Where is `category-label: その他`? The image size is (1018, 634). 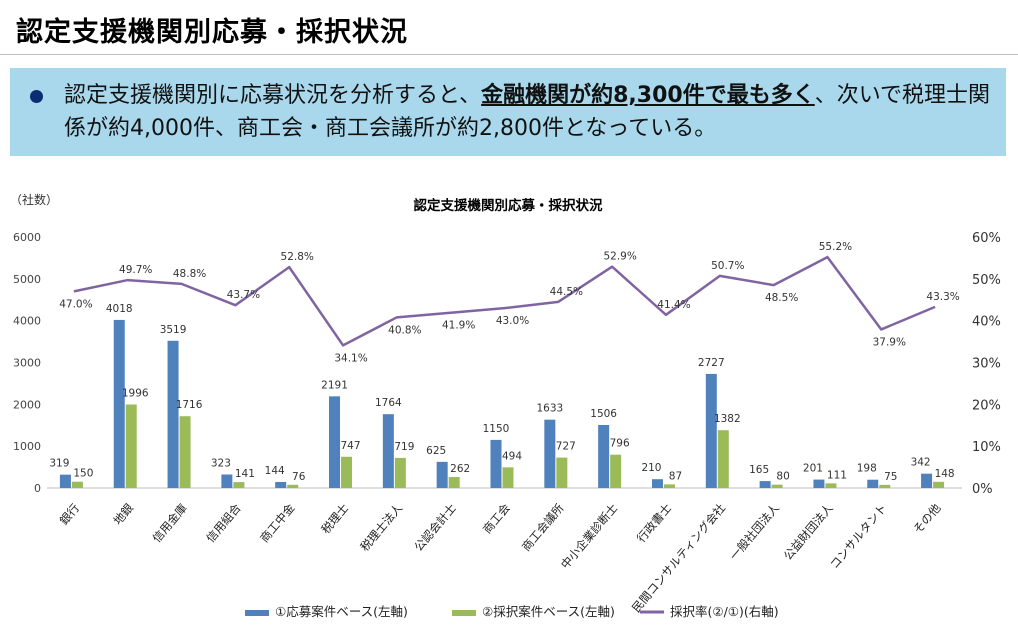
category-label: その他 is located at coordinates (926, 519).